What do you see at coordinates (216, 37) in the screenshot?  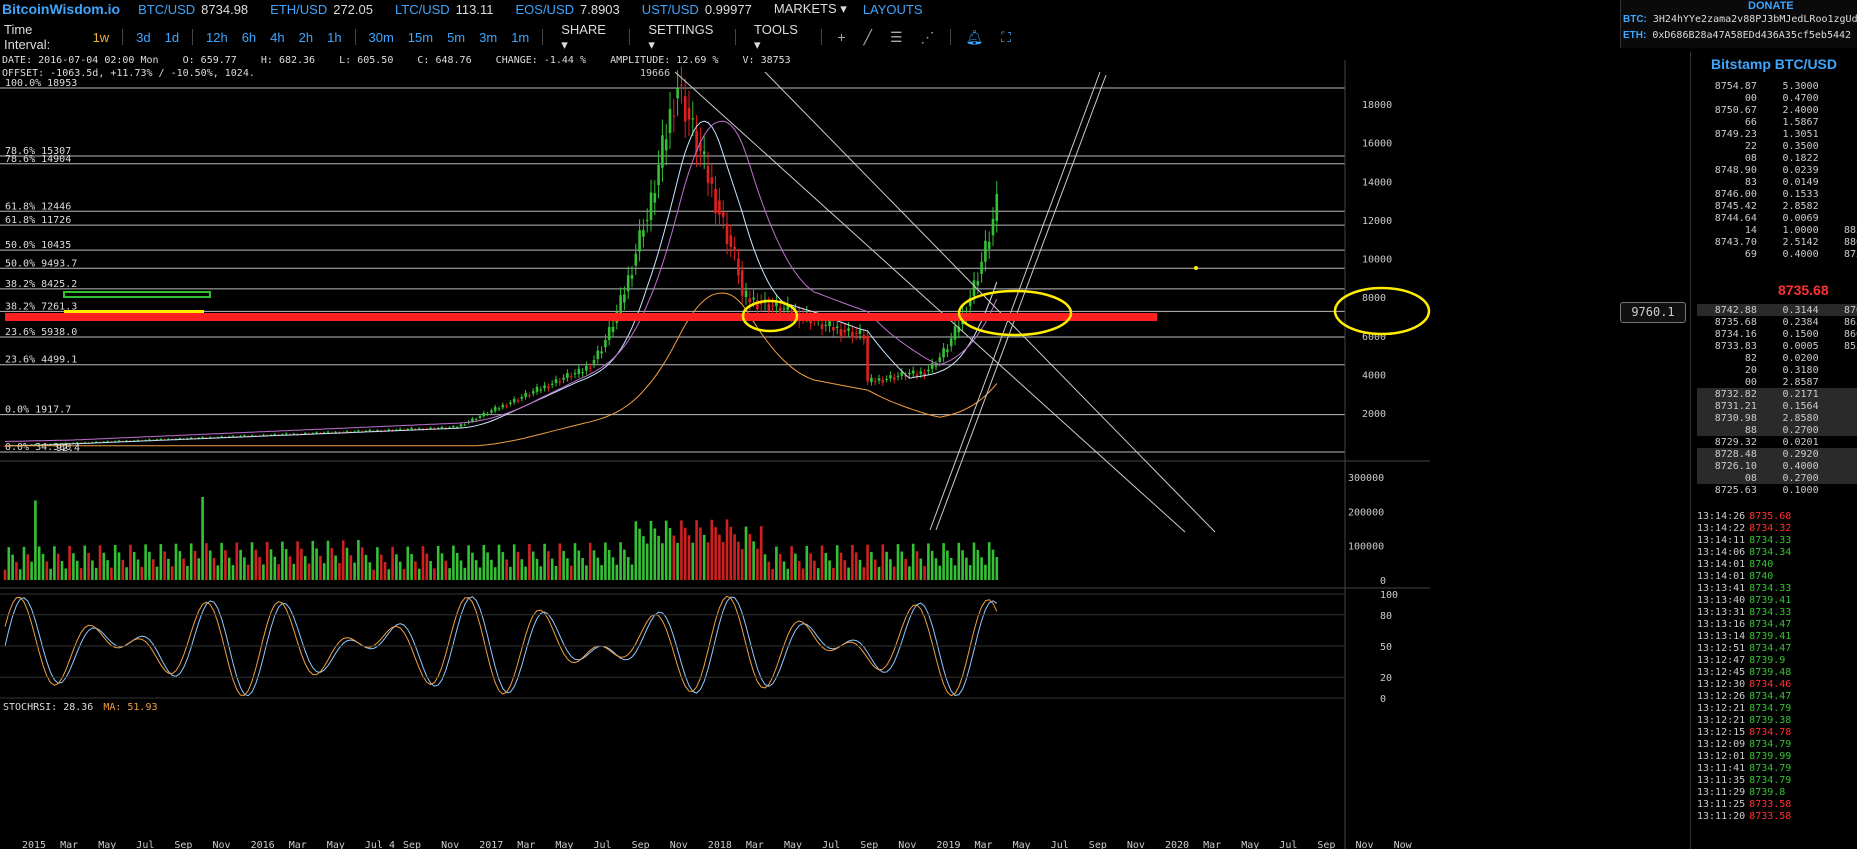 I see `interval-12h: 12h` at bounding box center [216, 37].